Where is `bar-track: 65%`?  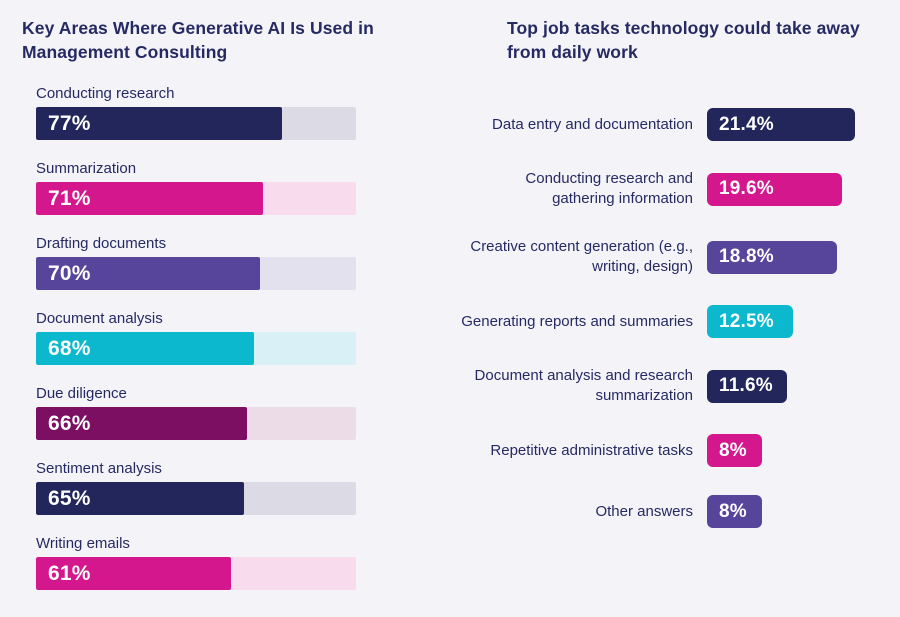
bar-track: 65% is located at coordinates (196, 498).